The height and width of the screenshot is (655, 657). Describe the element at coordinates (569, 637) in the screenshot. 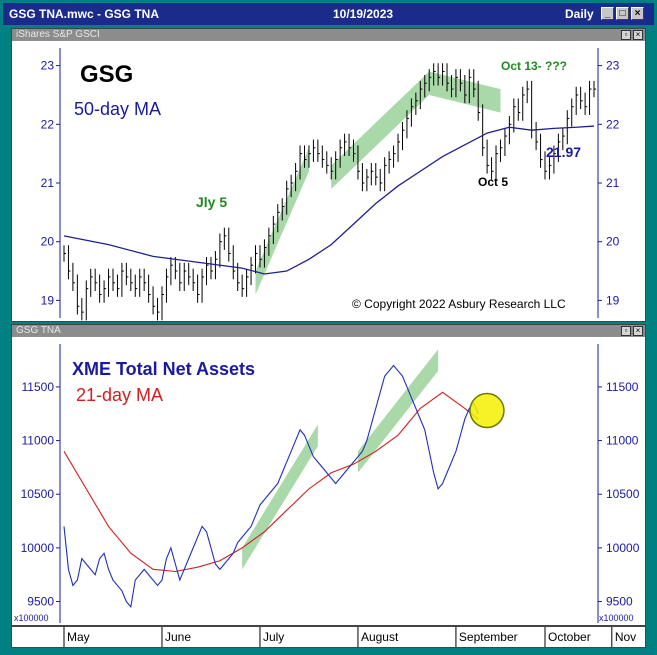

I see `month-label: October` at that location.